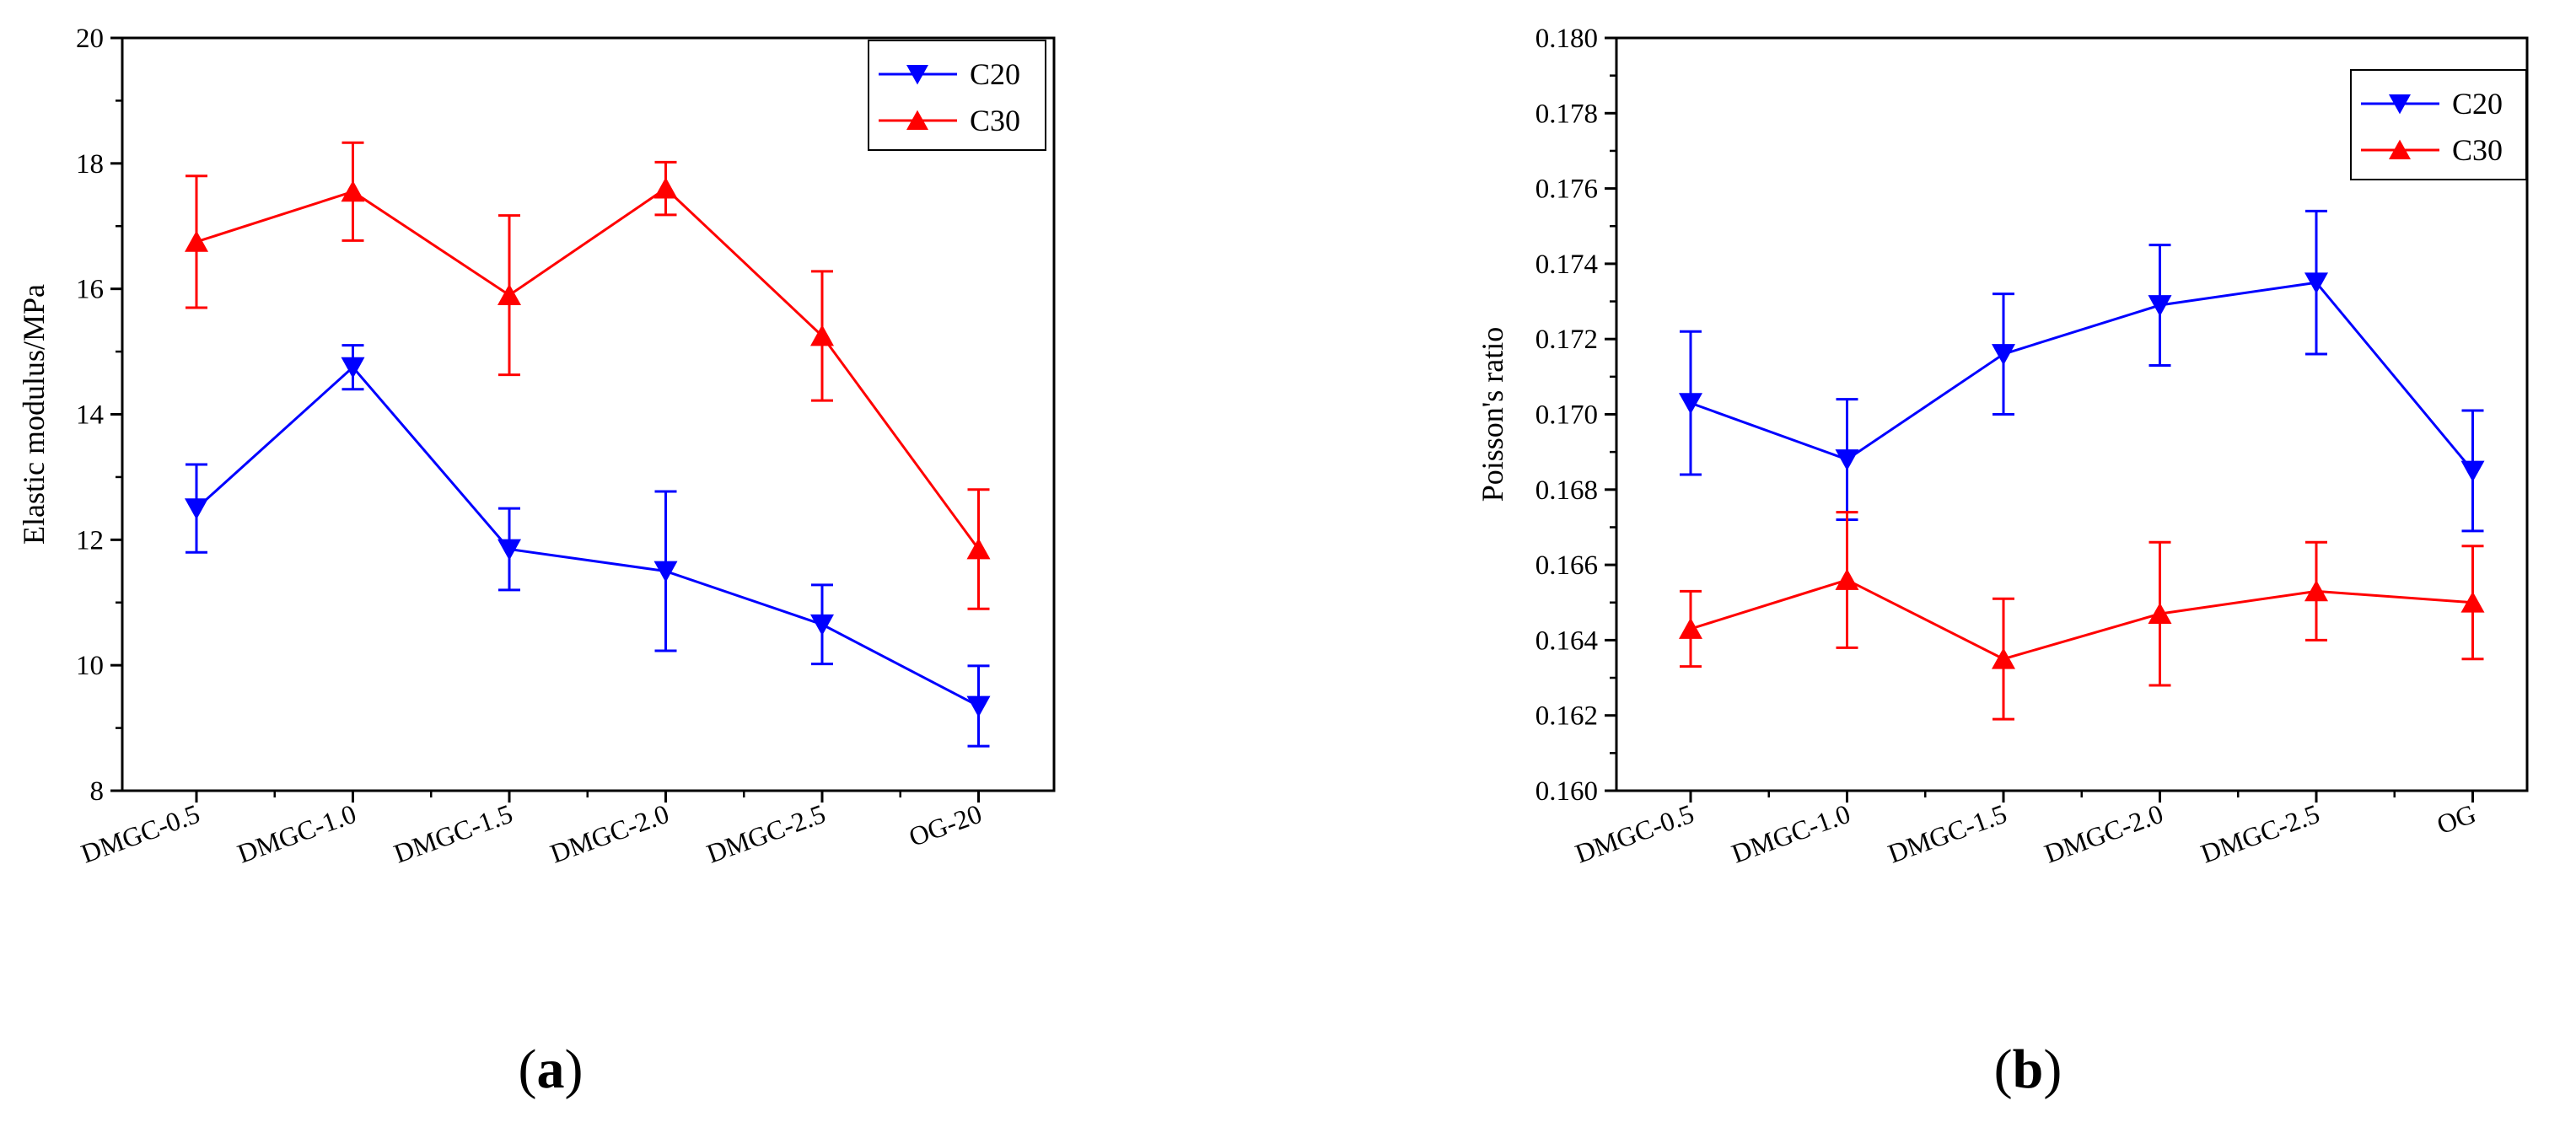  What do you see at coordinates (1566, 640) in the screenshot?
I see `y-tick-label: 0.164` at bounding box center [1566, 640].